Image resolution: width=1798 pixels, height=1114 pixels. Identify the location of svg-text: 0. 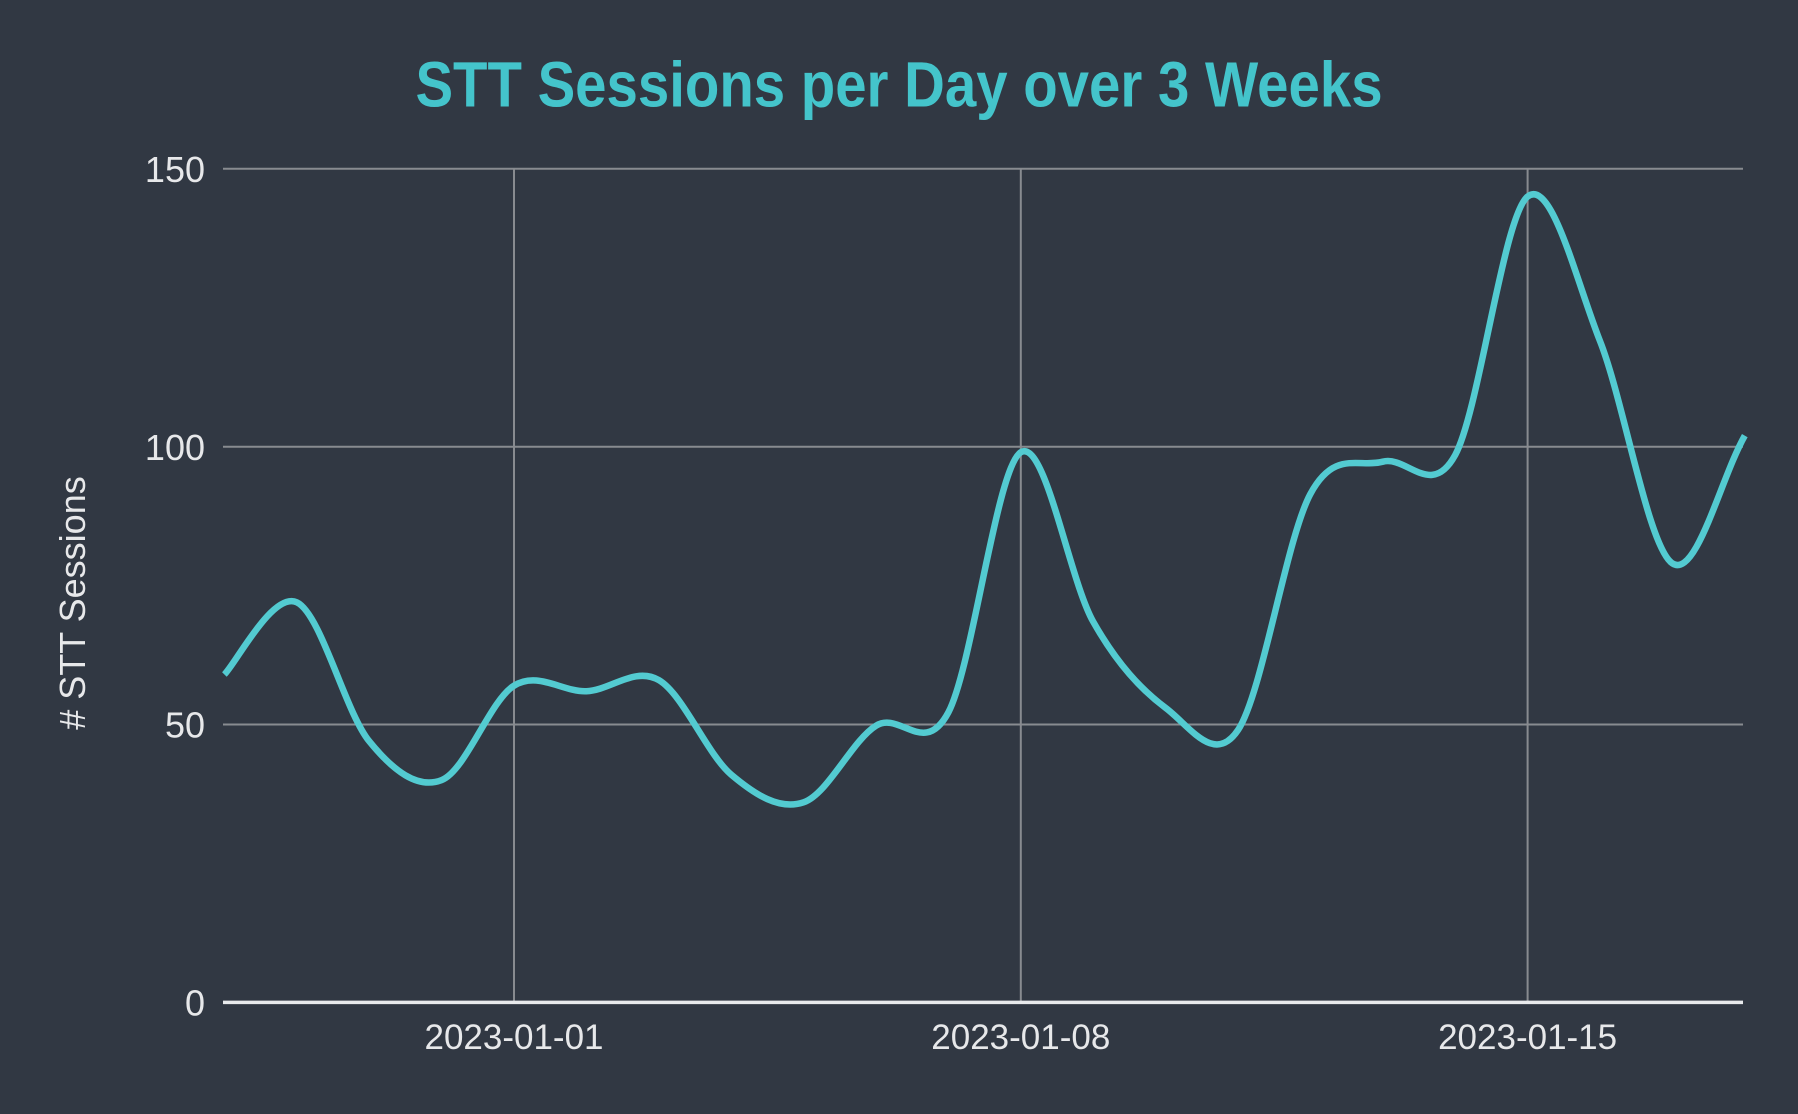
(195, 1003).